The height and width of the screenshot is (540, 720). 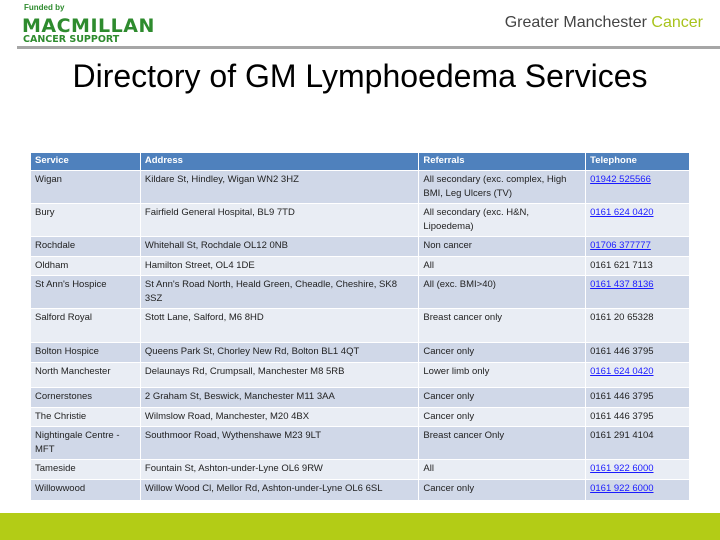 I want to click on referrals-cell: Breast cancer only, so click(x=502, y=325).